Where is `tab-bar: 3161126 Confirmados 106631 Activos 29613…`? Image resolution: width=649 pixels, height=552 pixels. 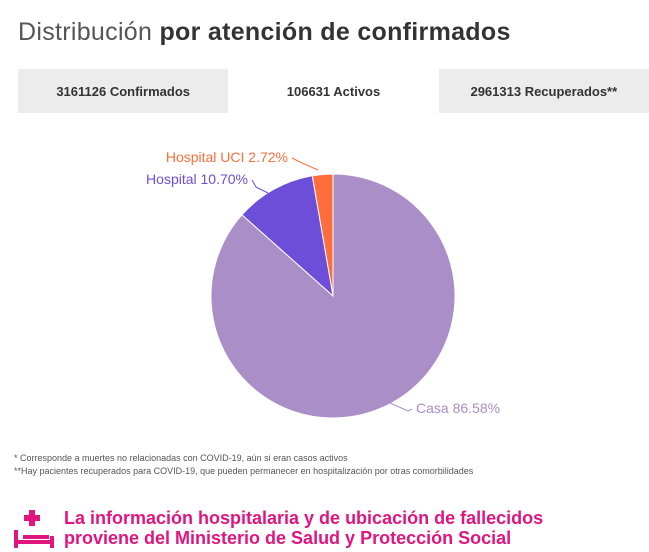
tab-bar: 3161126 Confirmados 106631 Activos 29613… is located at coordinates (333, 91).